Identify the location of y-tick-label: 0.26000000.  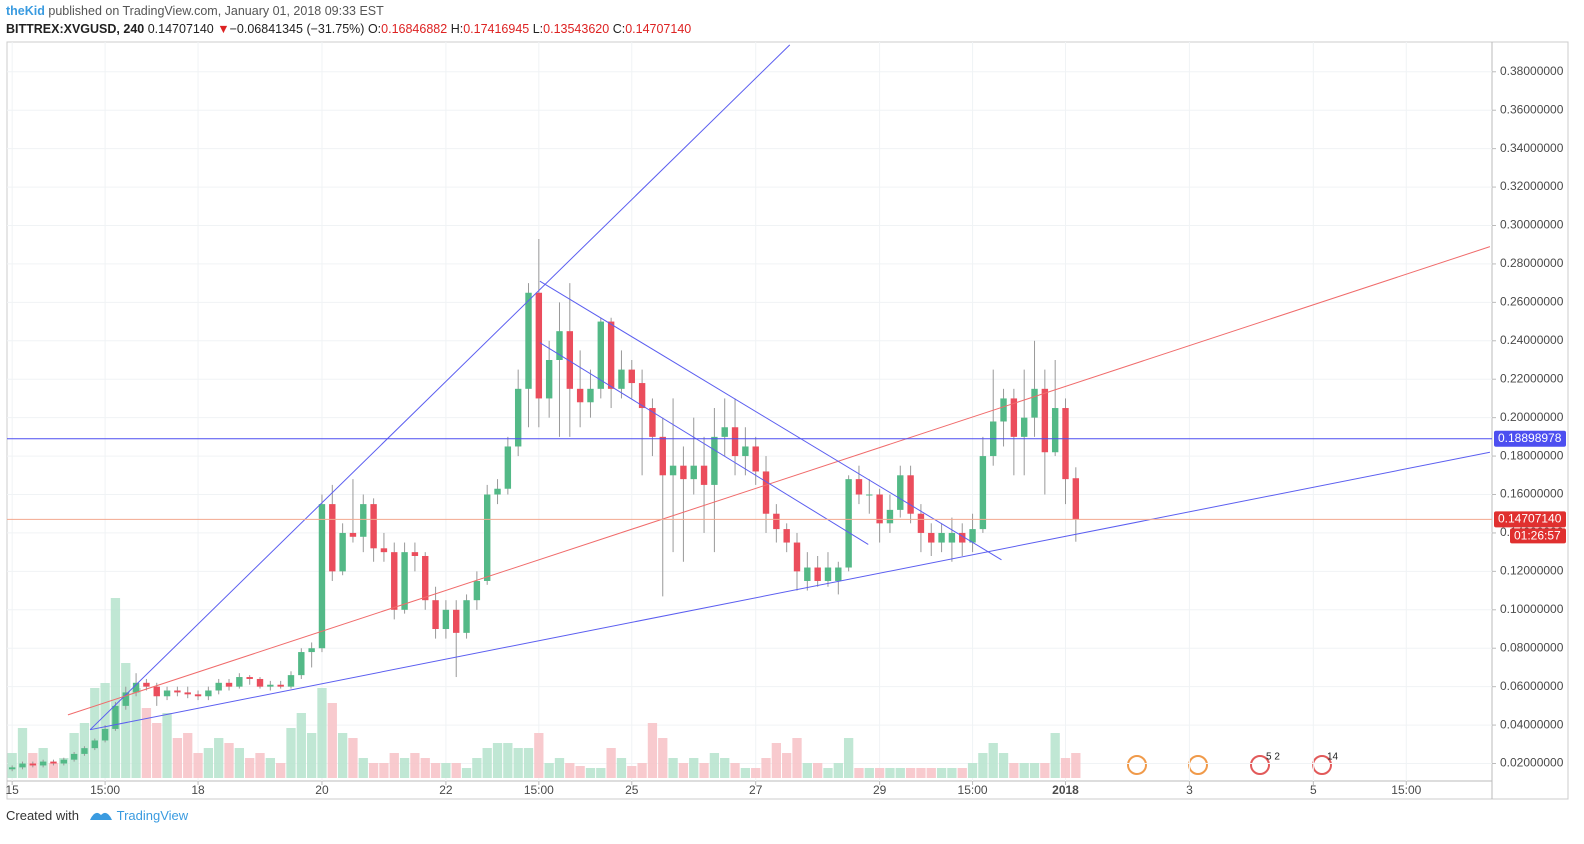
(1532, 302).